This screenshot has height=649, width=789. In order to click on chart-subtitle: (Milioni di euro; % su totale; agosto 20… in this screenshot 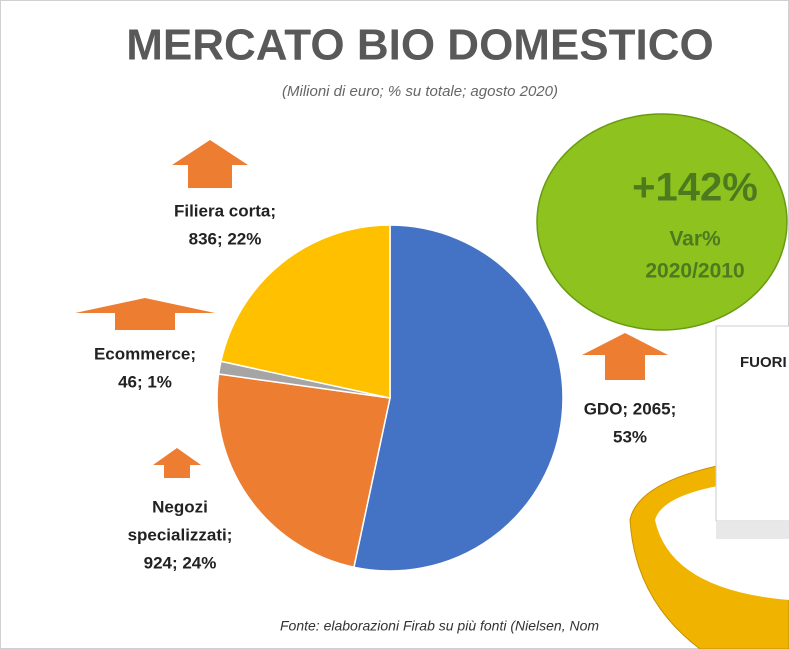, I will do `click(420, 91)`.